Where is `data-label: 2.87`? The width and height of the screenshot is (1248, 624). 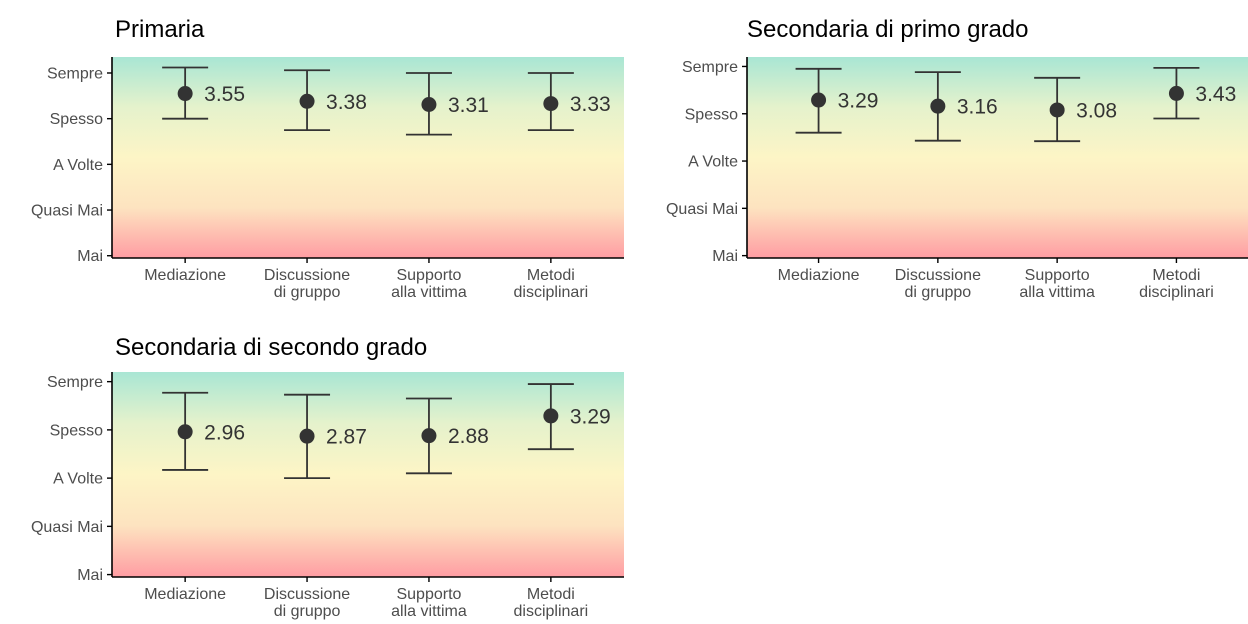 data-label: 2.87 is located at coordinates (346, 437).